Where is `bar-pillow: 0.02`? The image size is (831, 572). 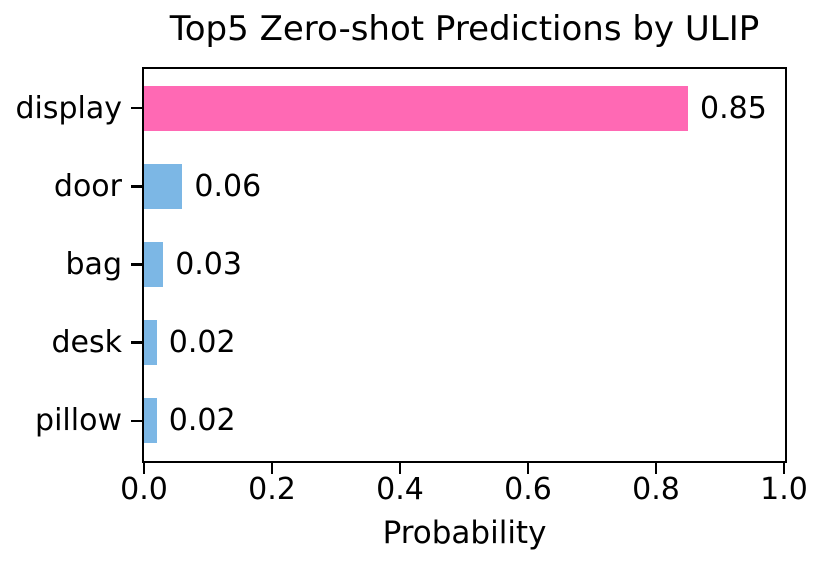 bar-pillow: 0.02 is located at coordinates (190, 421).